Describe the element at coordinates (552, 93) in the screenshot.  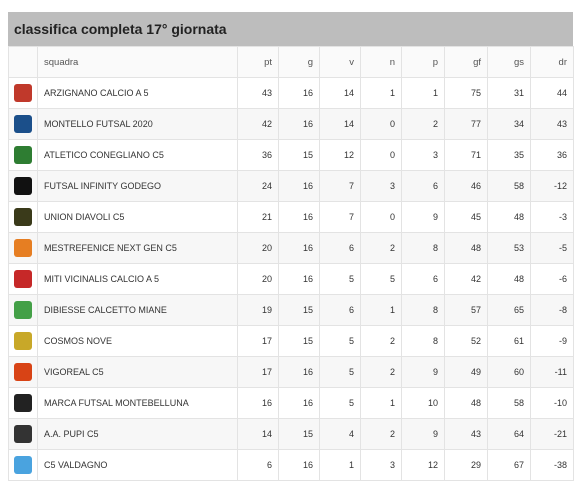
I see `stat-dr: 44` at that location.